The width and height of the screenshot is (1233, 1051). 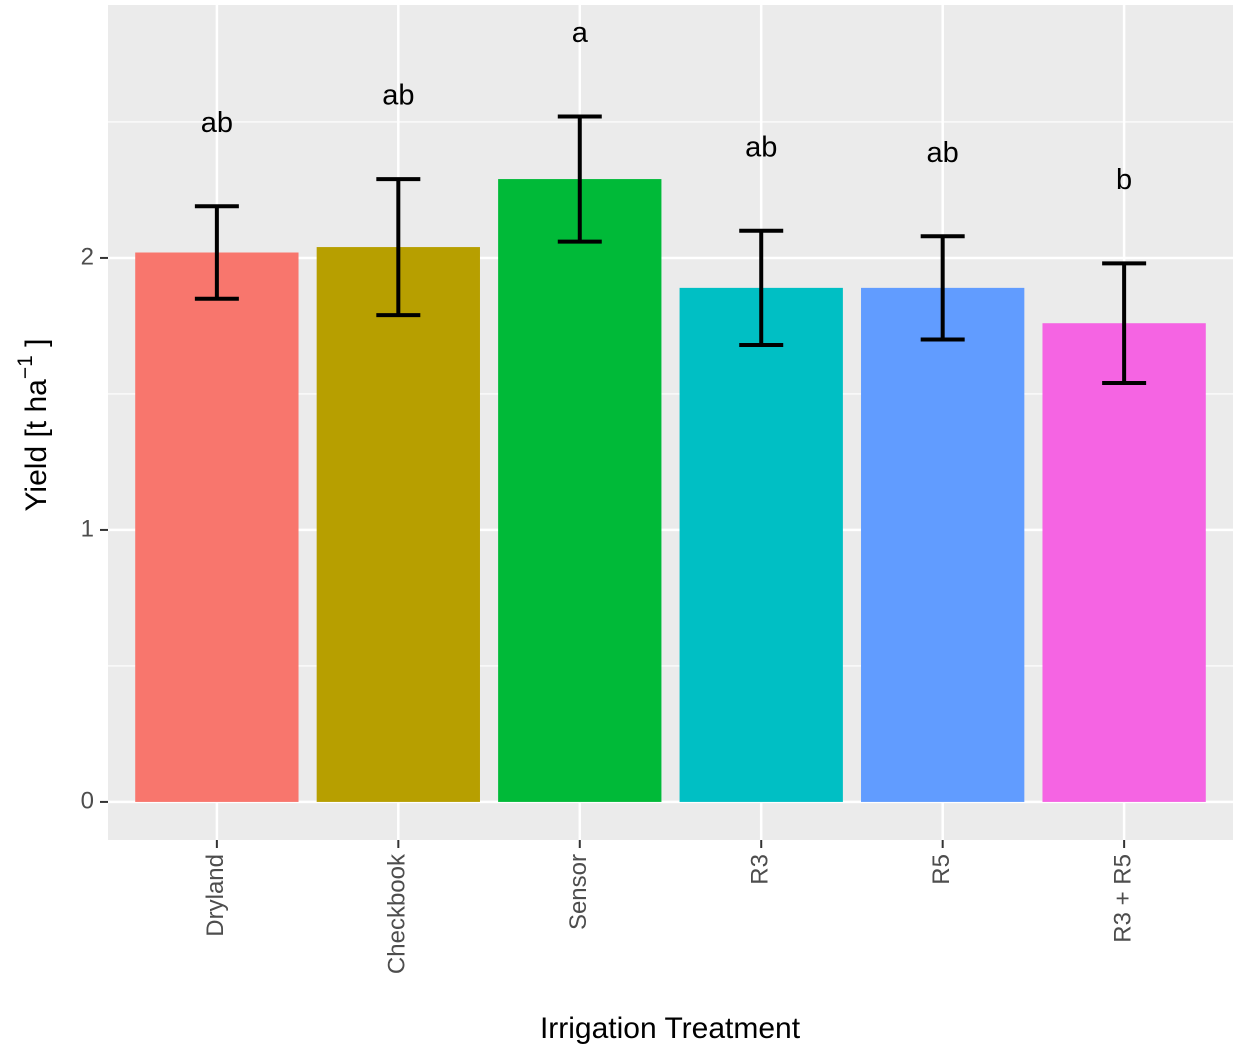 What do you see at coordinates (36, 347) in the screenshot?
I see `y-axis-title-end: ]` at bounding box center [36, 347].